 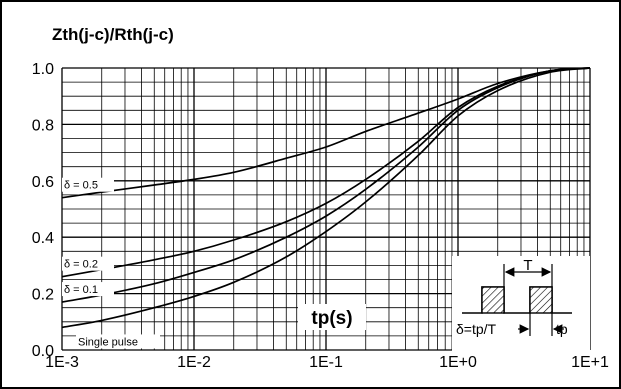 I want to click on y-tick-label: 0.8, so click(x=43, y=125).